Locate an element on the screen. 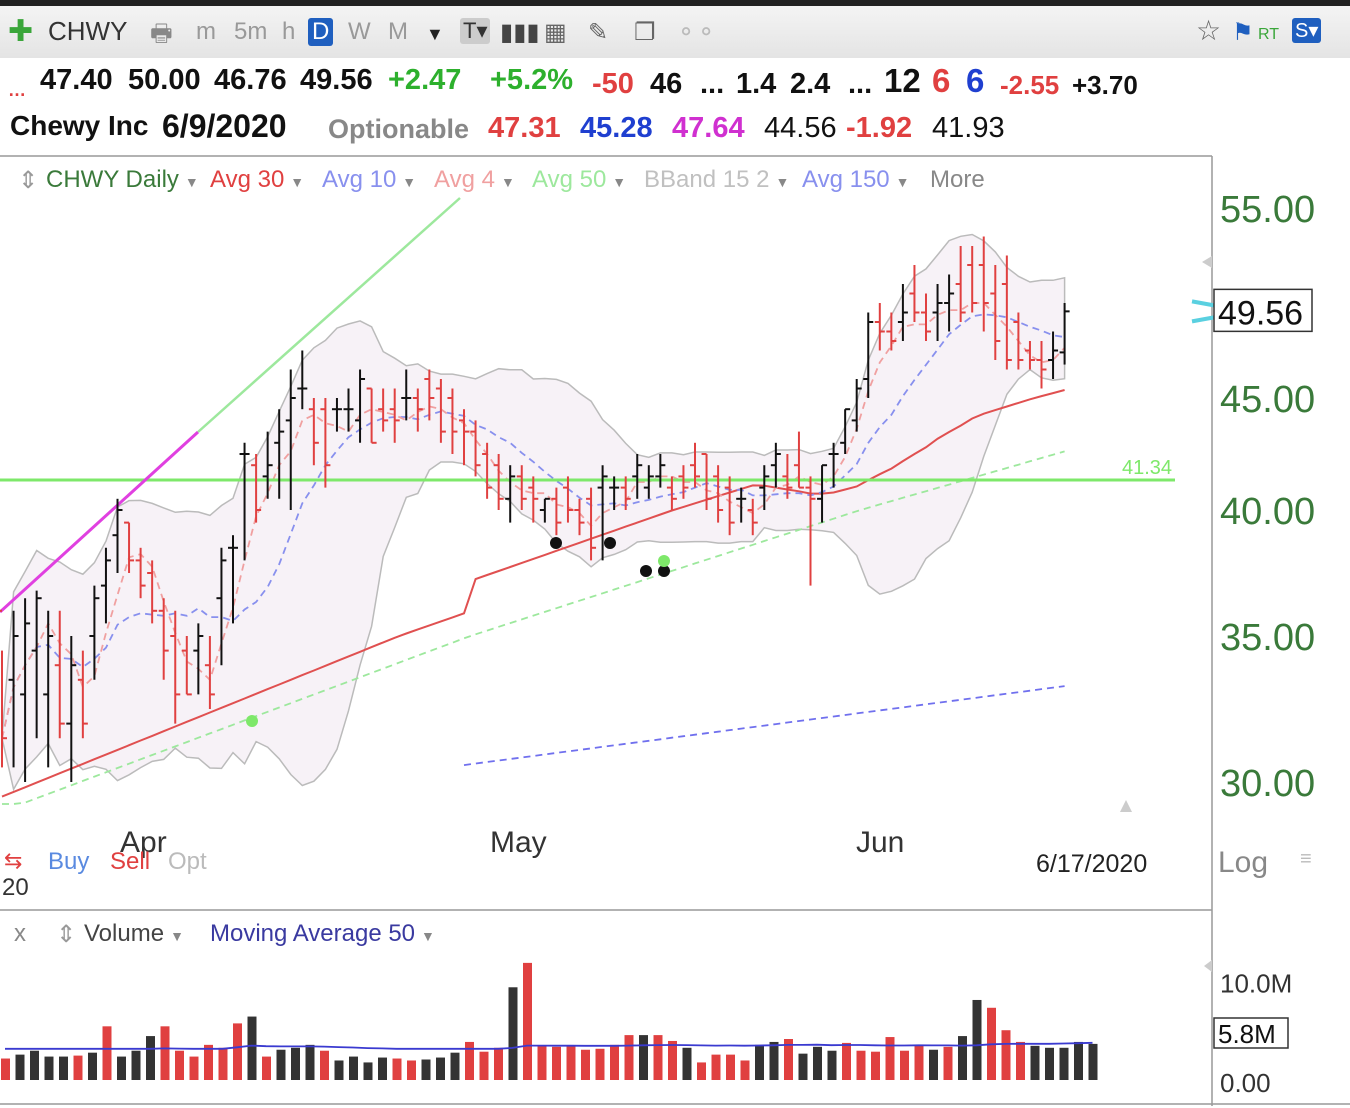  bar-chart-icon: ▮▮▮ is located at coordinates (520, 32).